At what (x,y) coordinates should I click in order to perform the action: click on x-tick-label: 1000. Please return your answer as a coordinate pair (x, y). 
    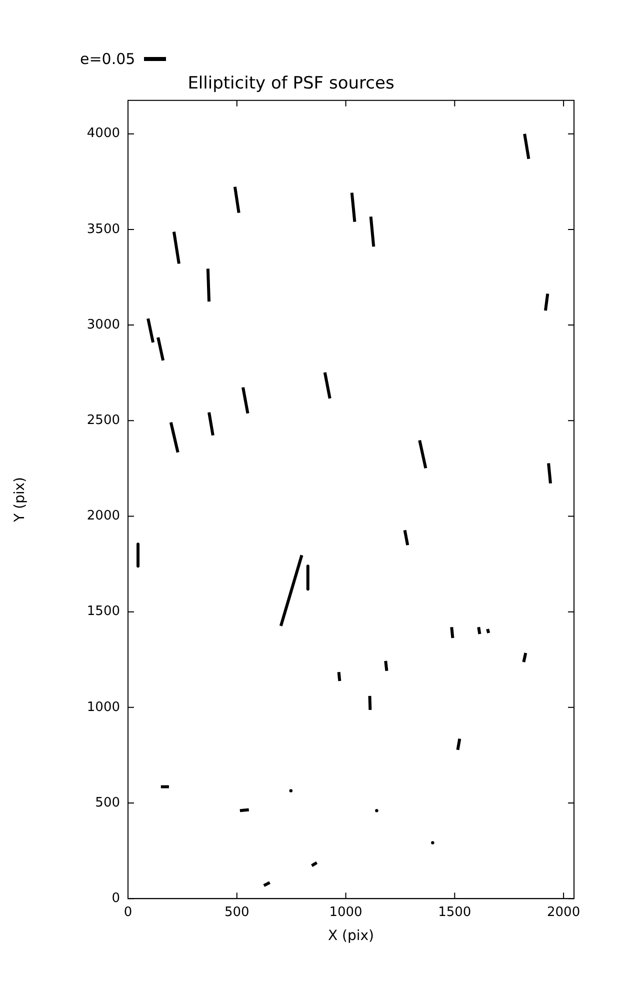
    Looking at the image, I should click on (345, 912).